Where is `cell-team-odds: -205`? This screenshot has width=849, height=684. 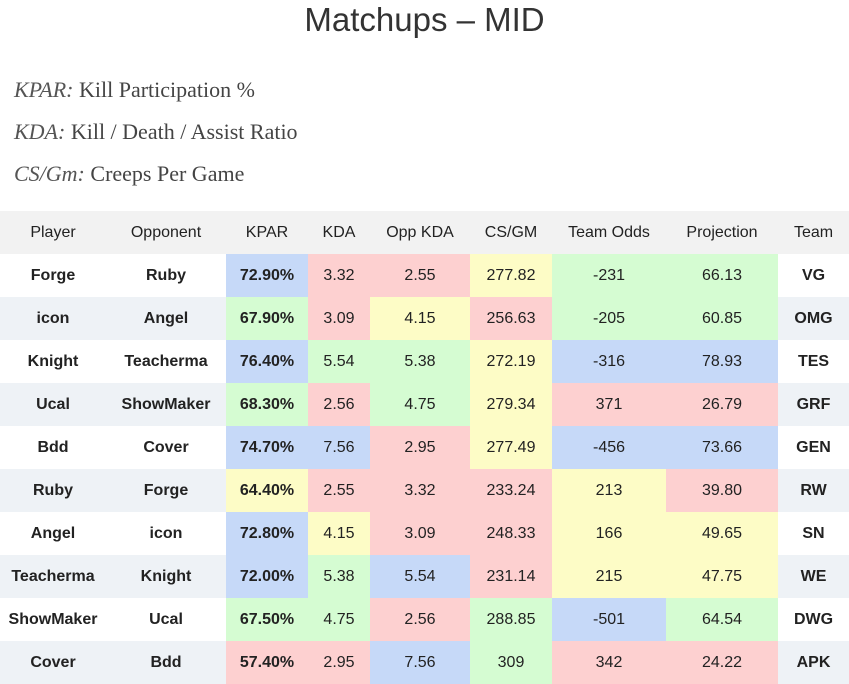 cell-team-odds: -205 is located at coordinates (609, 318).